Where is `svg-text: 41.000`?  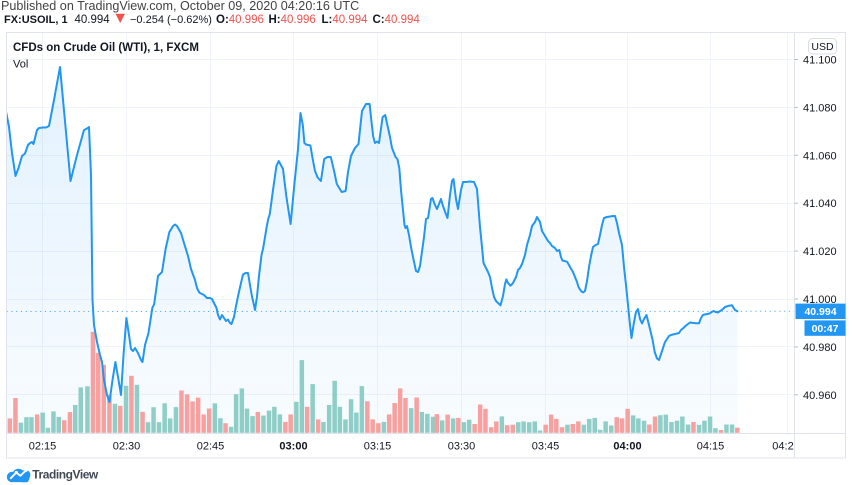 svg-text: 41.000 is located at coordinates (820, 300).